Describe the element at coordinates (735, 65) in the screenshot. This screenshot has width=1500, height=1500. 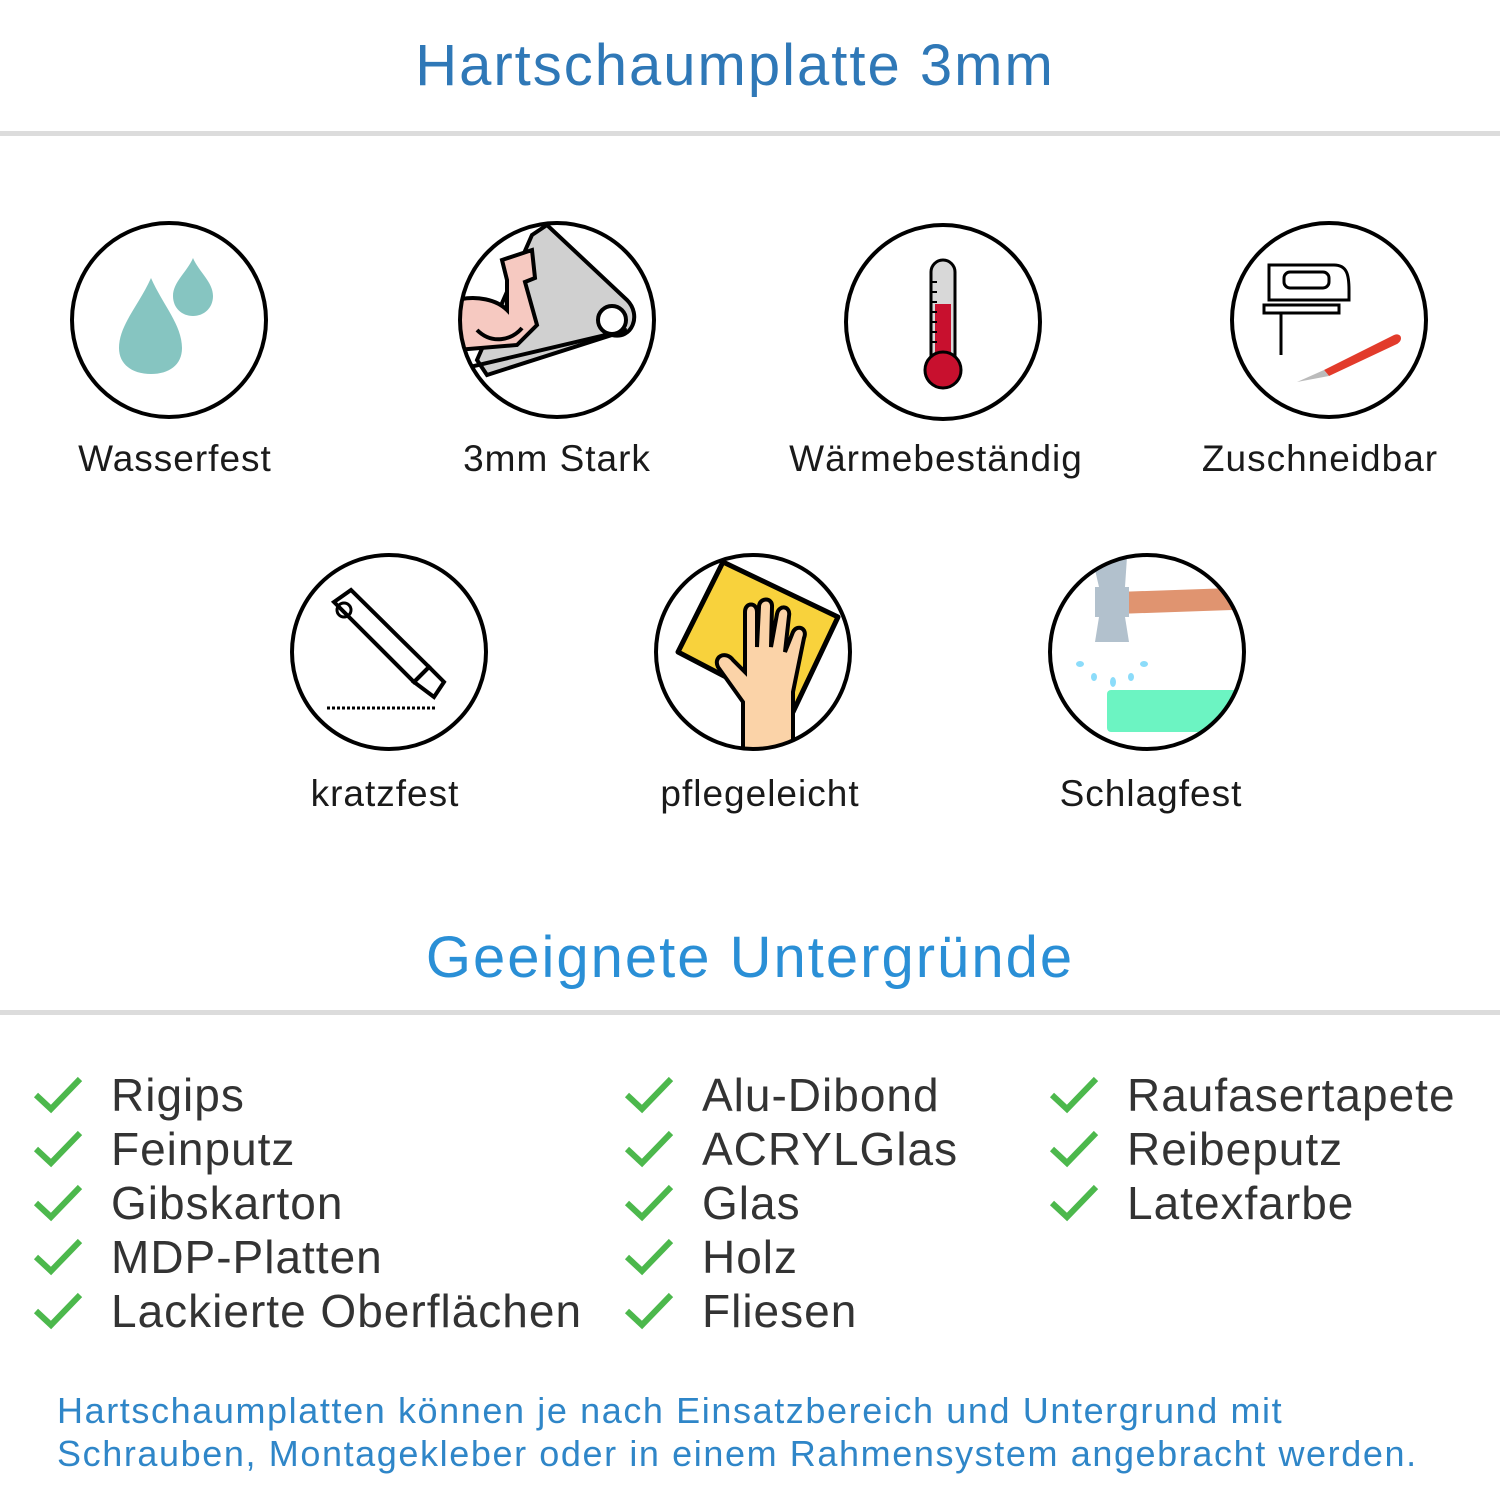
I see `page-title: Hartschaumplatte 3mm` at that location.